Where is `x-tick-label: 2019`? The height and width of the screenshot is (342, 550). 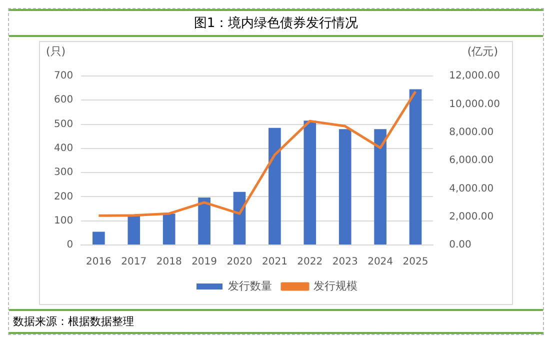 x-tick-label: 2019 is located at coordinates (205, 262).